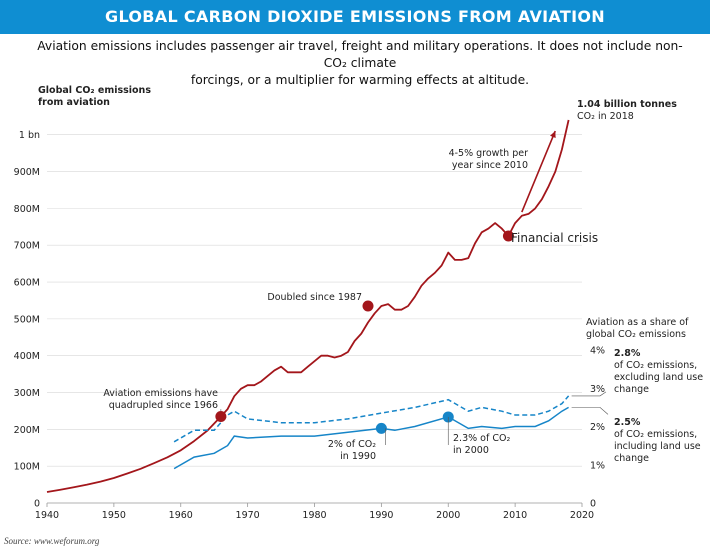 The width and height of the screenshot is (710, 551). I want to click on share-incl-land-use-line, so click(371, 438).